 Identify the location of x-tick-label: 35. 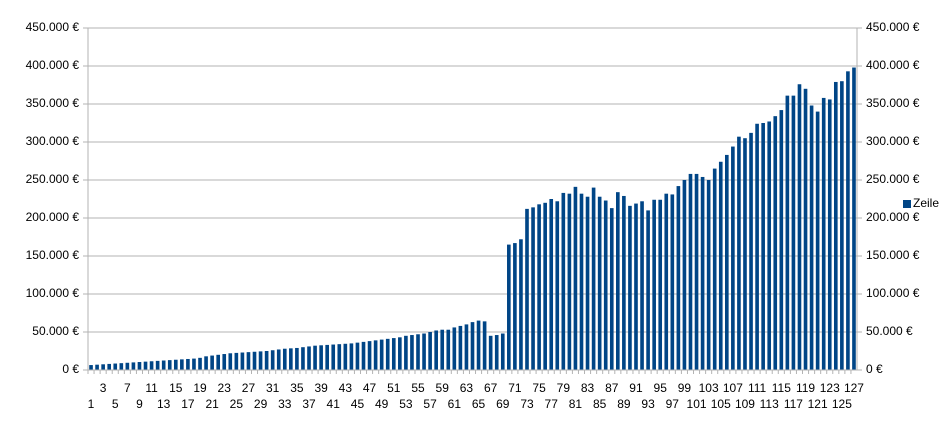
(297, 388).